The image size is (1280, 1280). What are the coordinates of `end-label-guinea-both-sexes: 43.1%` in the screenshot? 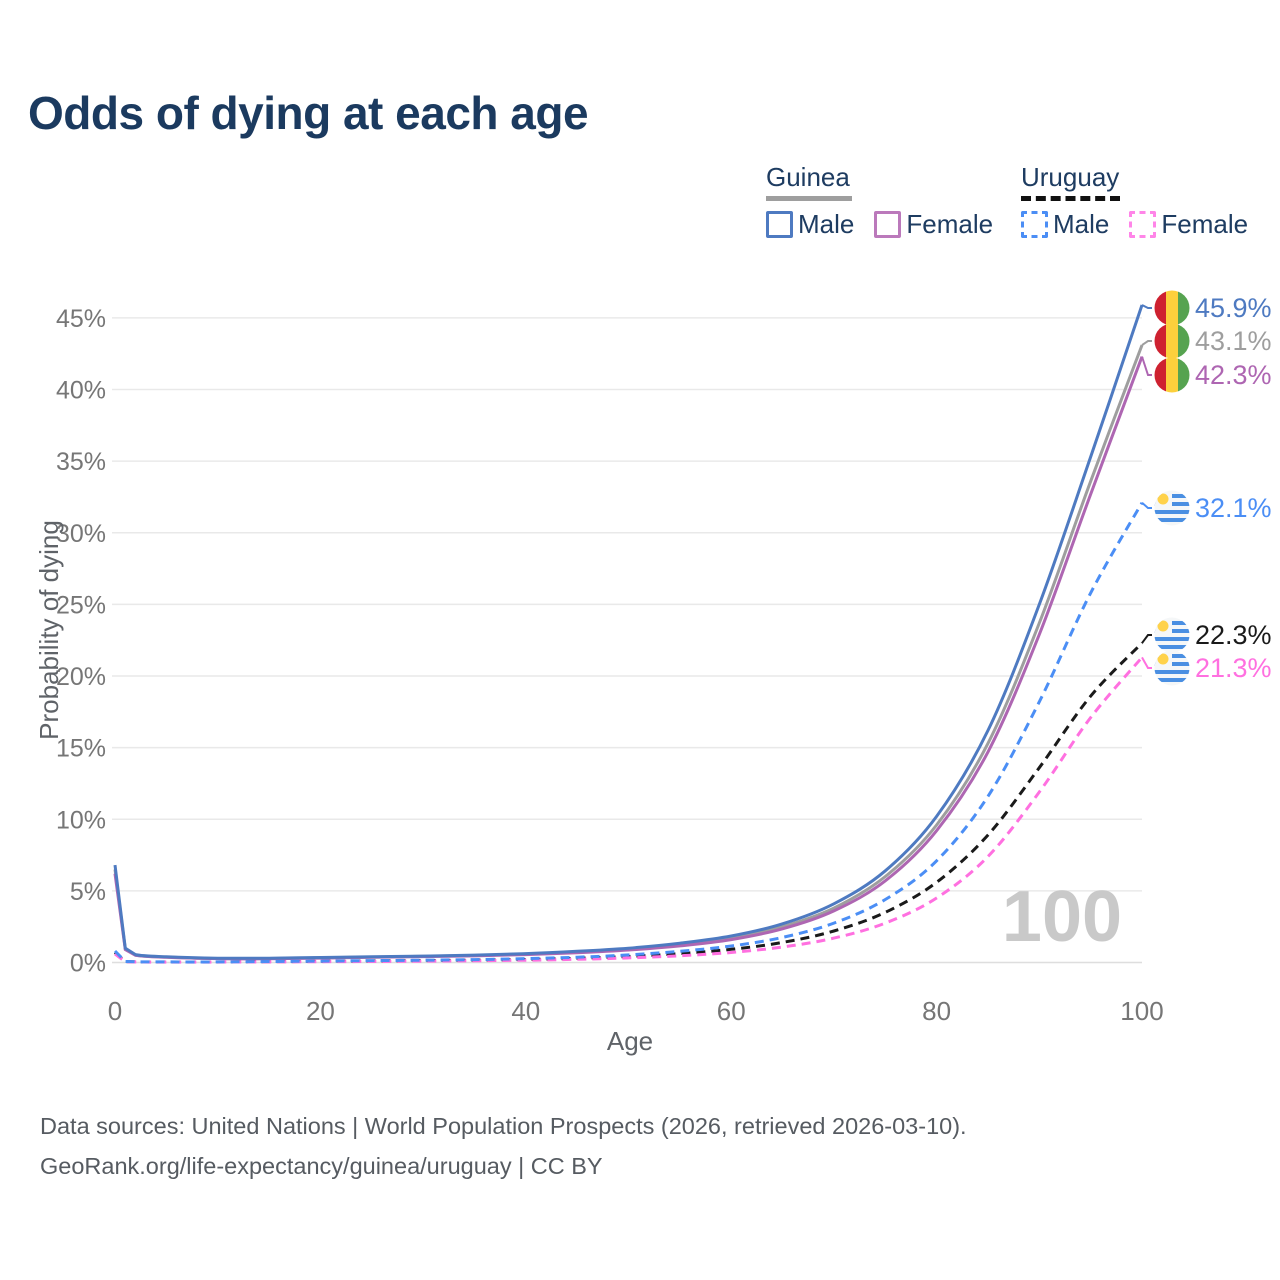 It's located at (1213, 341).